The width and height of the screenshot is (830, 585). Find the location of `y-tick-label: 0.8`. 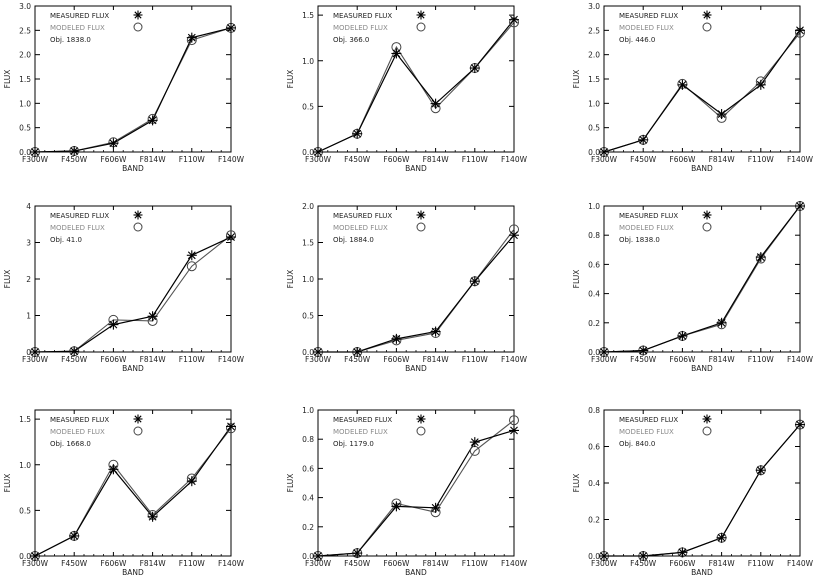

y-tick-label: 0.8 is located at coordinates (594, 410).